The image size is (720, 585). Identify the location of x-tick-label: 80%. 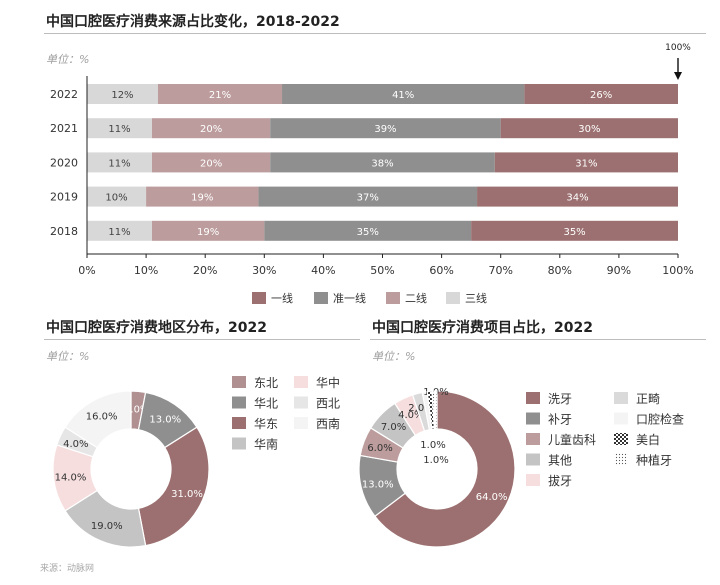
(560, 270).